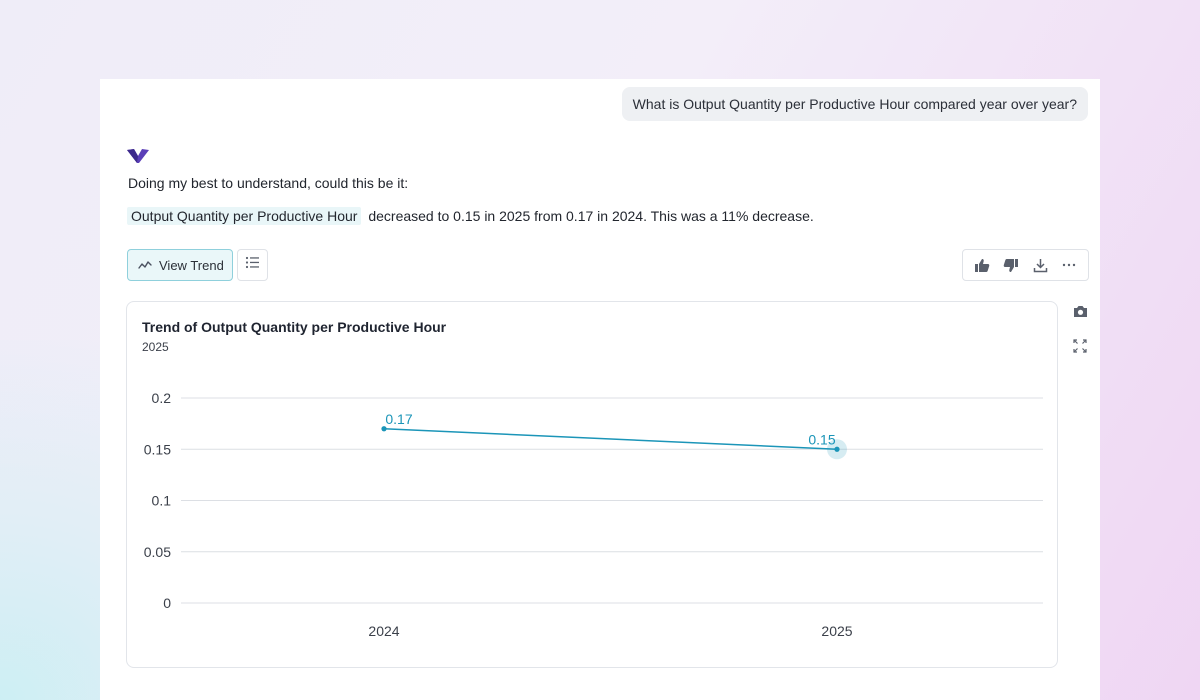 This screenshot has width=1200, height=700. What do you see at coordinates (383, 631) in the screenshot?
I see `x-tick-label: 2024` at bounding box center [383, 631].